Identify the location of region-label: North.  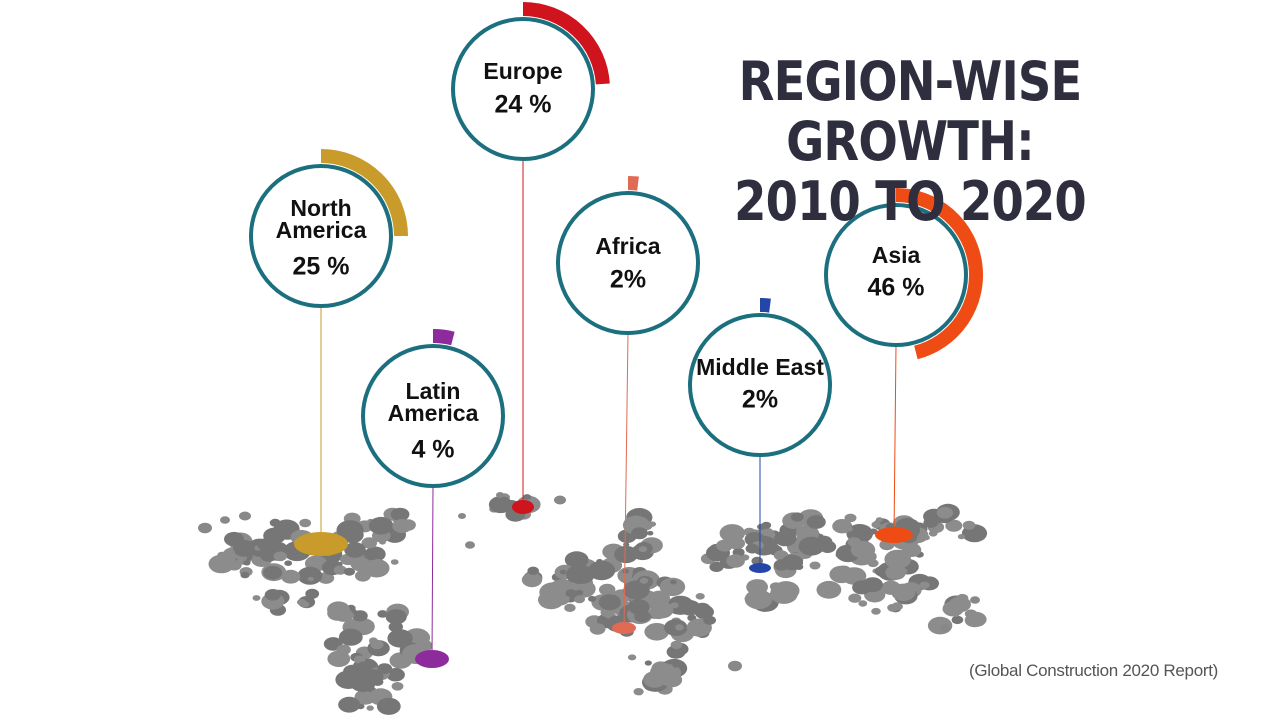
(320, 208).